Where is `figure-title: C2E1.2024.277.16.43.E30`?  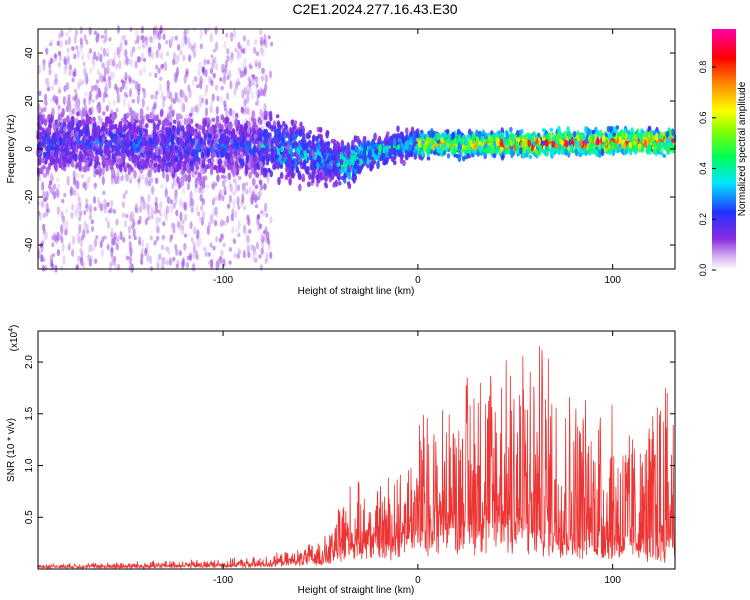
figure-title: C2E1.2024.277.16.43.E30 is located at coordinates (374, 9).